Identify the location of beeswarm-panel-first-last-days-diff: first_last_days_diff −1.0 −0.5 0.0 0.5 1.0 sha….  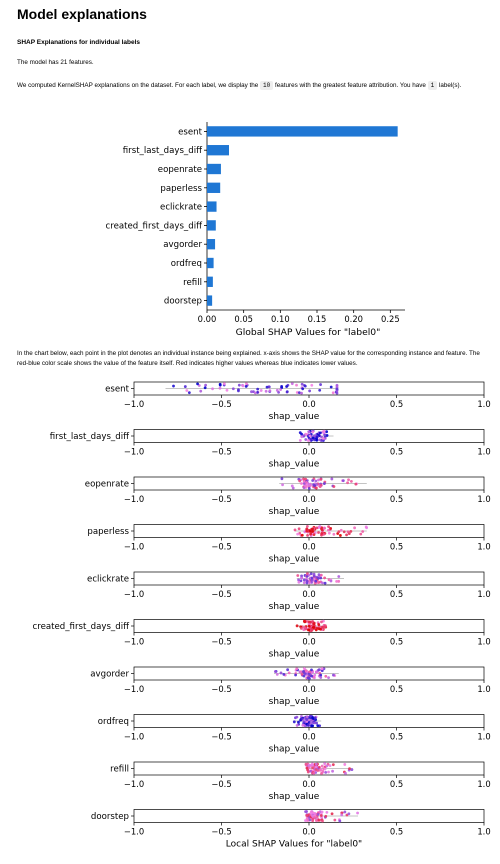
(270, 449).